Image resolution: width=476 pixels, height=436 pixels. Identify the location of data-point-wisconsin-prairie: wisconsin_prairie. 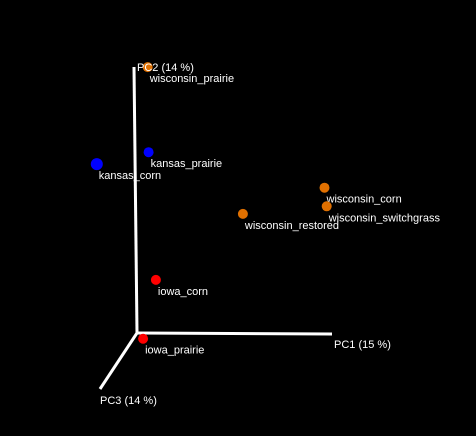
(188, 73).